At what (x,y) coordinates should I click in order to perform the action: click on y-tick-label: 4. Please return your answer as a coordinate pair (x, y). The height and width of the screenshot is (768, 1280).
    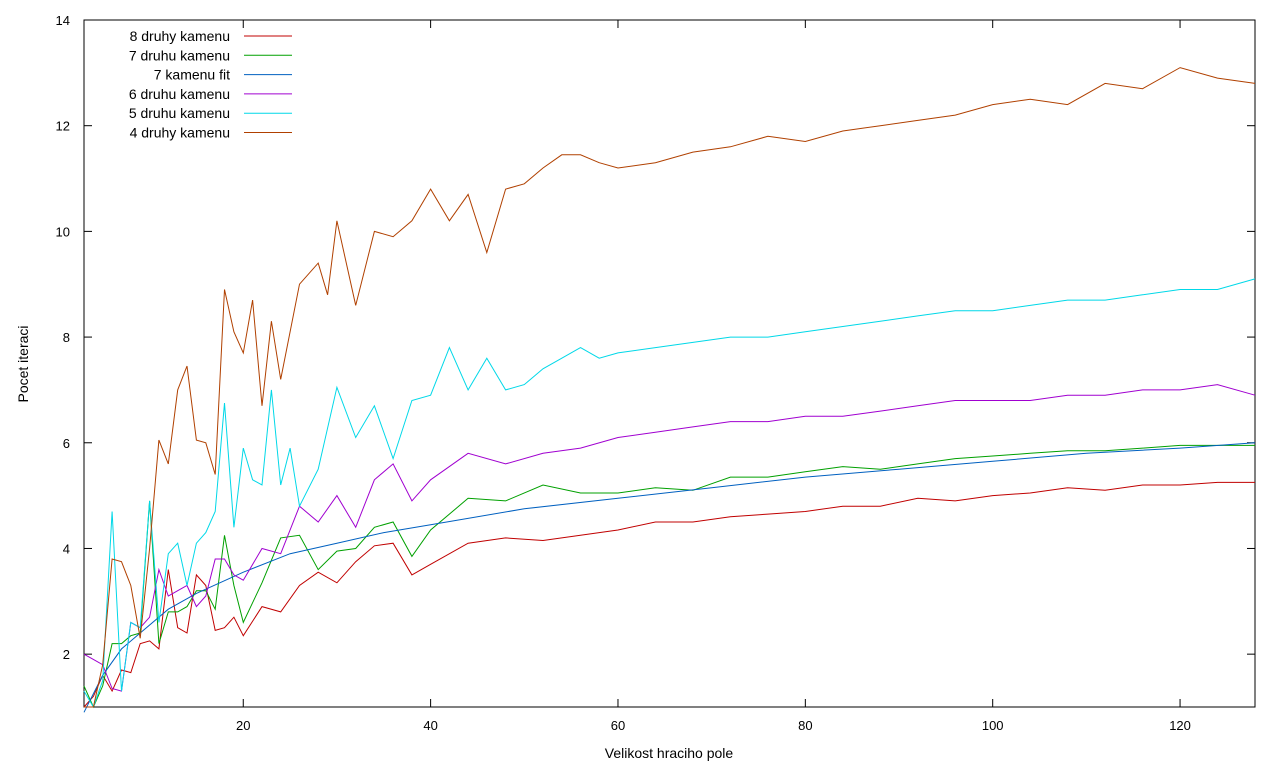
    Looking at the image, I should click on (66, 548).